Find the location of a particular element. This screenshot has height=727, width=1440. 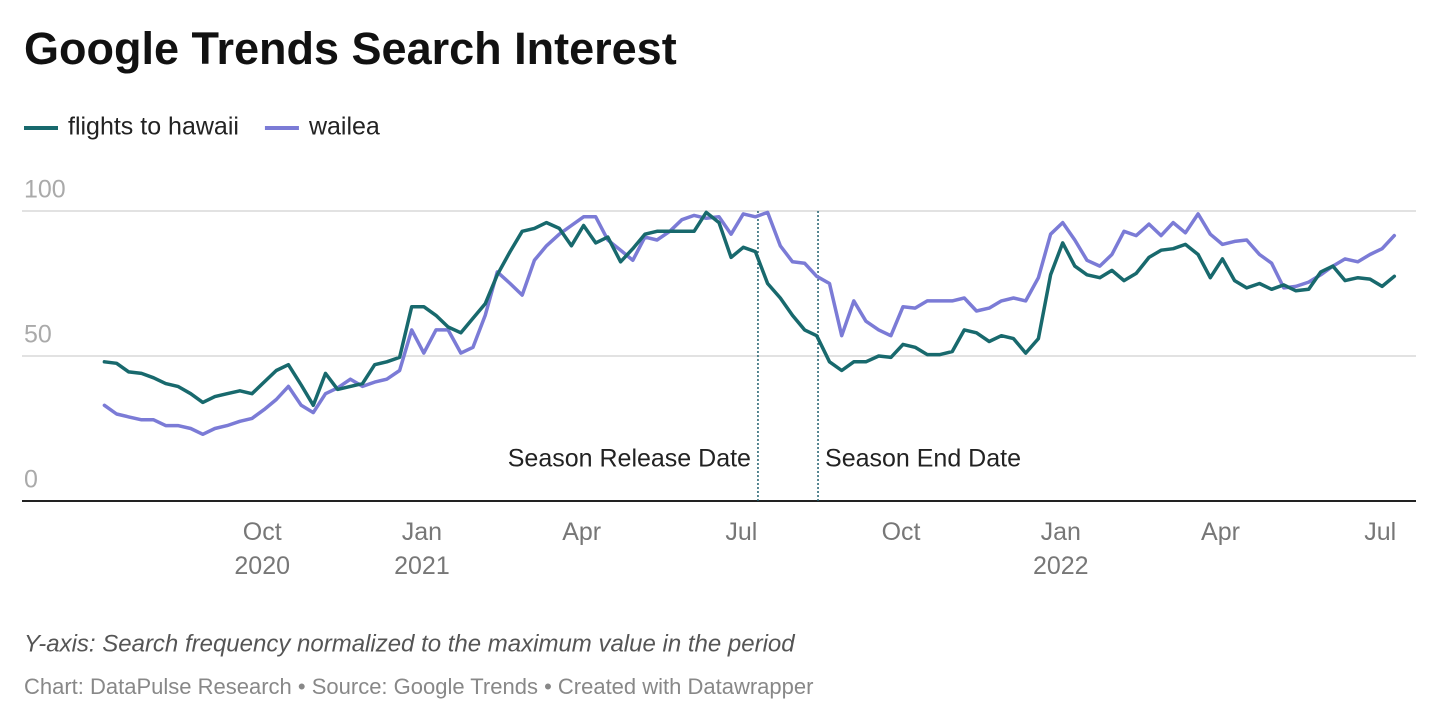

x-tick-label: Oct 2020 is located at coordinates (262, 549).